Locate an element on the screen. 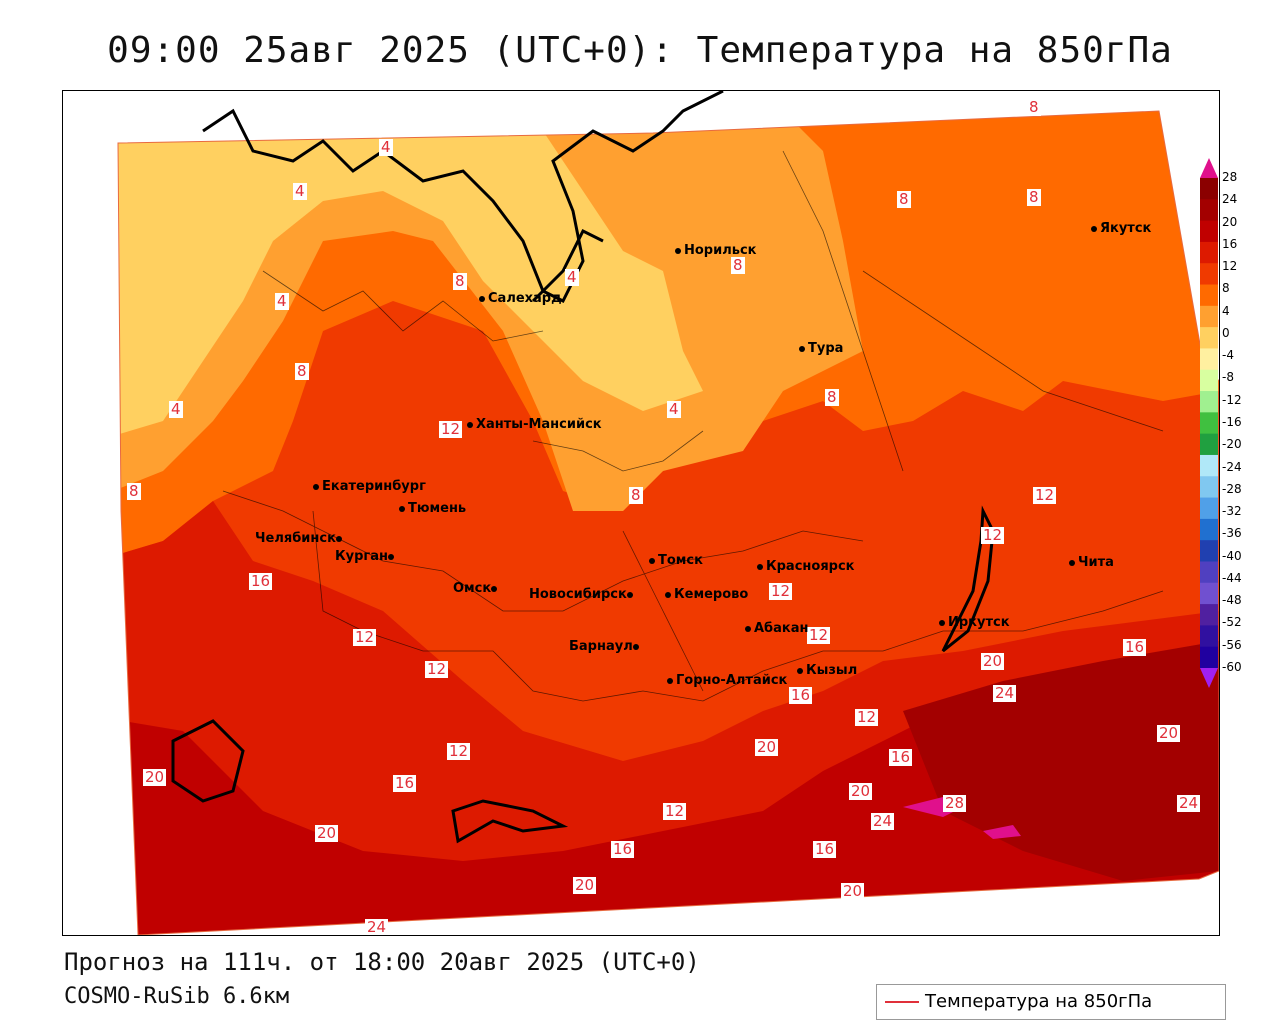  city-yekaterinburg: Екатеринбург is located at coordinates (369, 486).